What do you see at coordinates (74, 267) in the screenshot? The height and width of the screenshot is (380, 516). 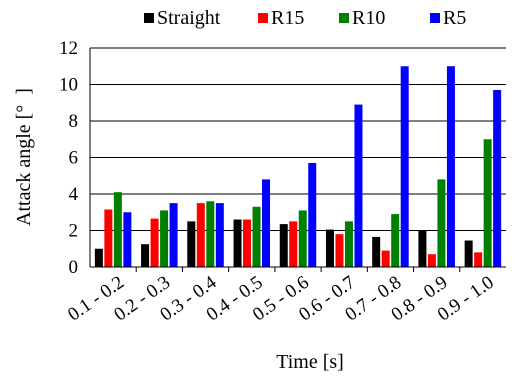 I see `y-tick-label: 0` at bounding box center [74, 267].